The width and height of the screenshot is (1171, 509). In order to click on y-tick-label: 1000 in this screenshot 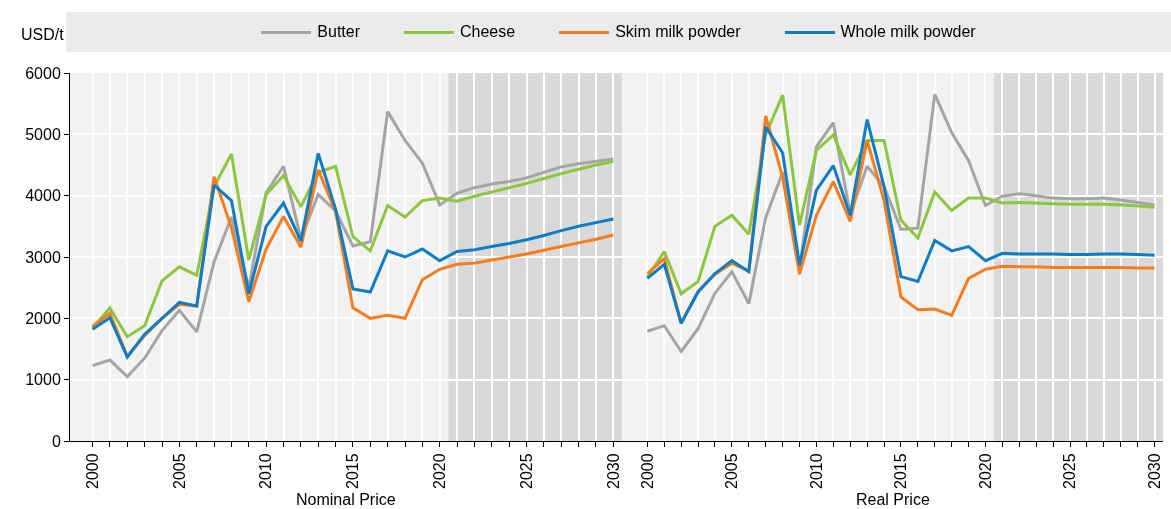, I will do `click(43, 380)`.